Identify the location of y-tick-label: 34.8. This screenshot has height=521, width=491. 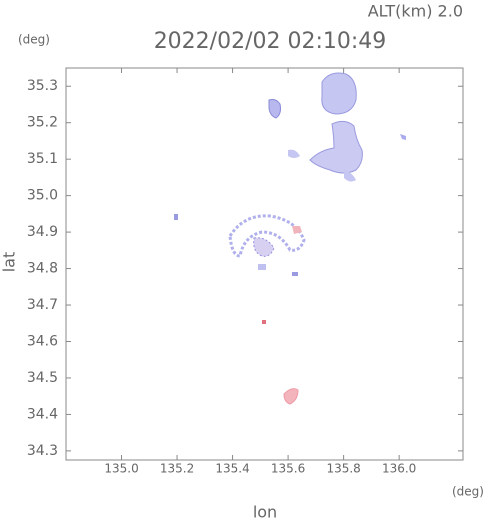
(42, 269).